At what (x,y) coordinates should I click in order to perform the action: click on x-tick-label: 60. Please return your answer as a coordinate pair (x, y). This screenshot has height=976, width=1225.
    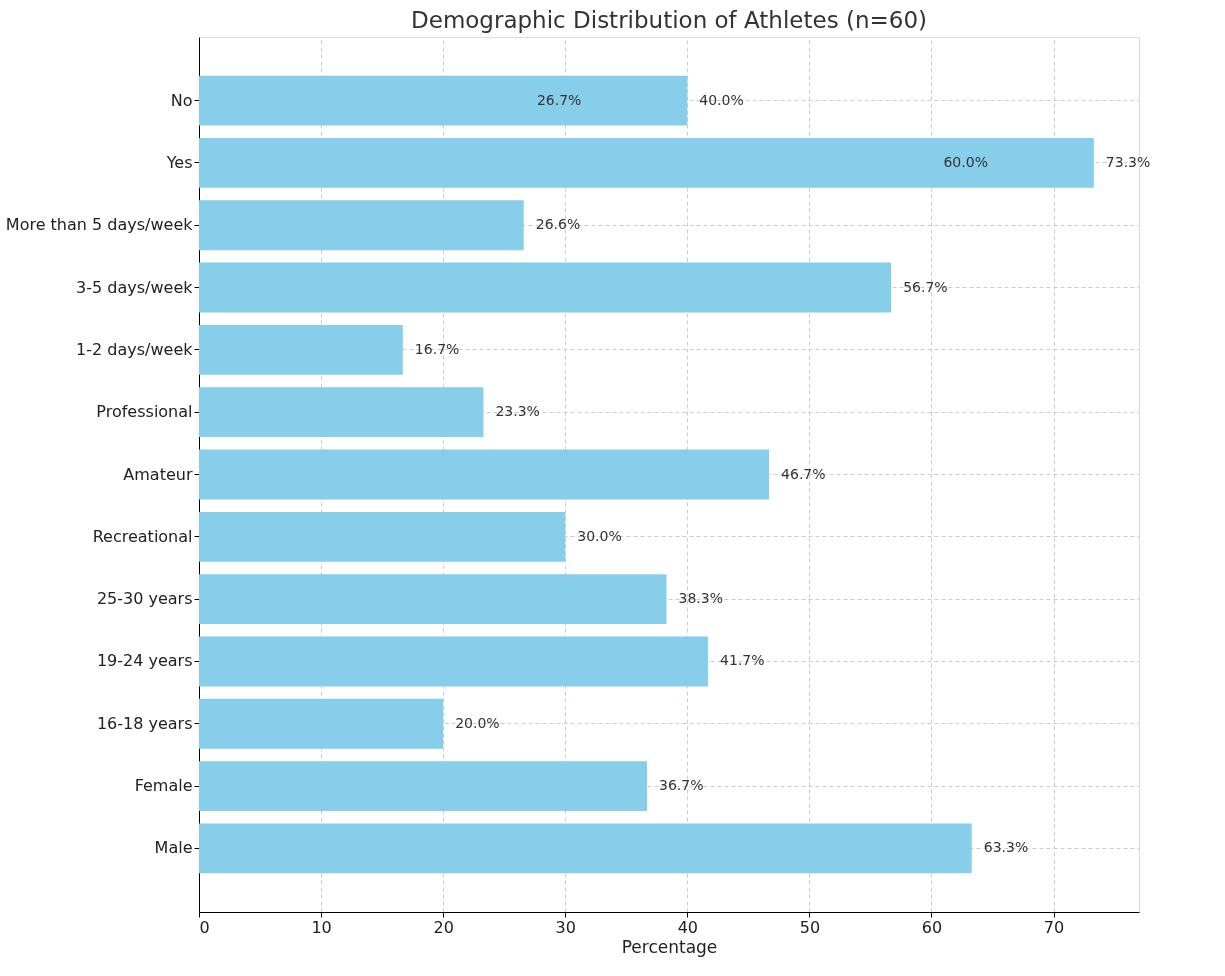
    Looking at the image, I should click on (932, 927).